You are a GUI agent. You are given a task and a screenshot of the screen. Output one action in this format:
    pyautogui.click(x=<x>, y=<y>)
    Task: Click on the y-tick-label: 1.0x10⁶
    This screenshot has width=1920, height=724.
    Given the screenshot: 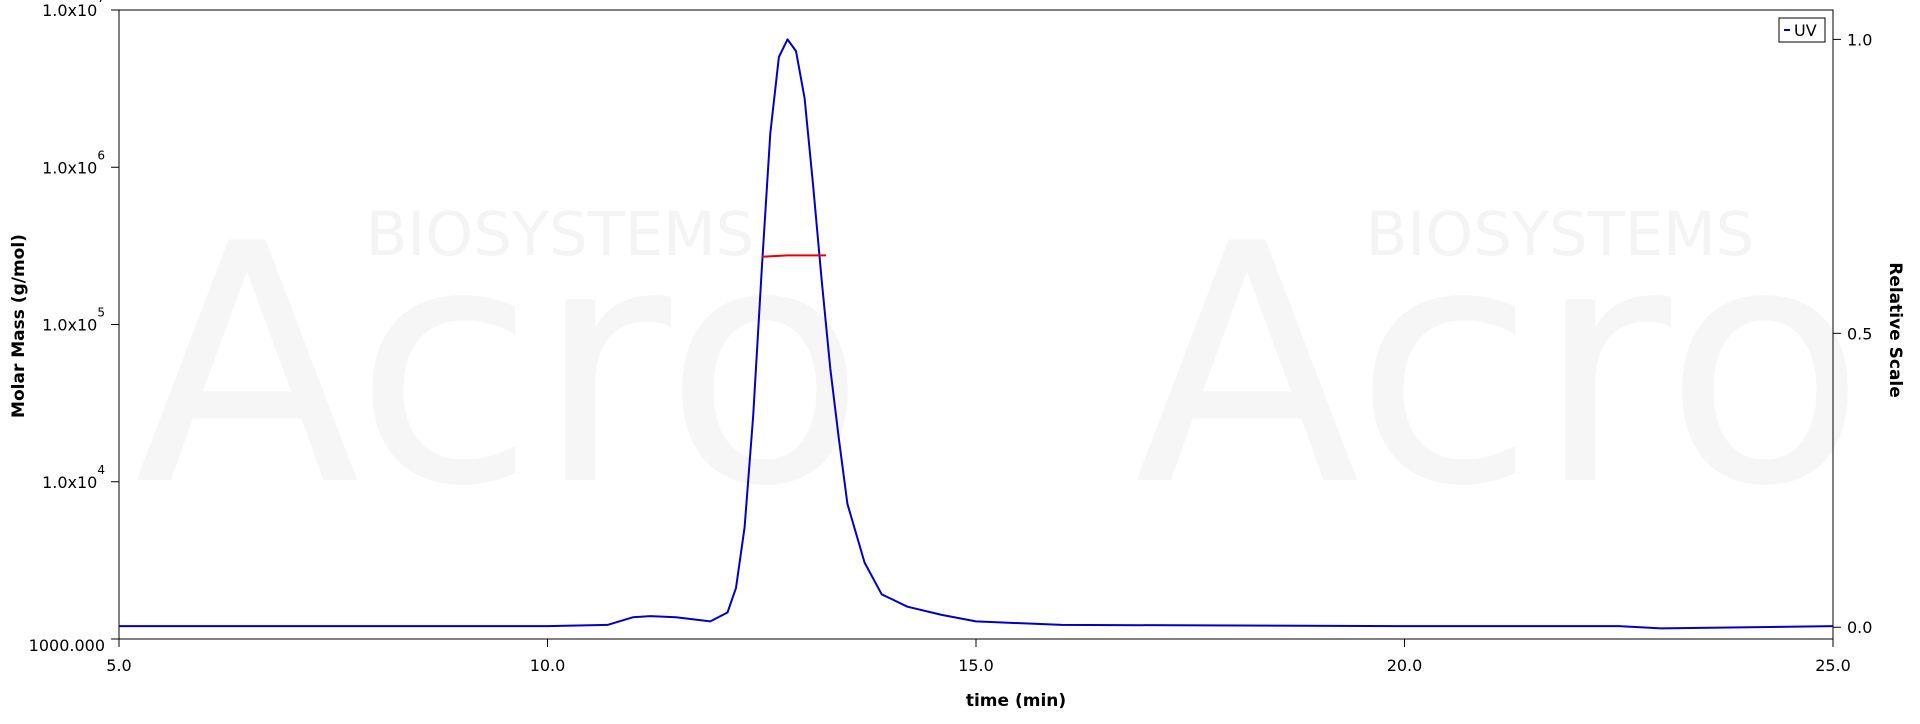 What is the action you would take?
    pyautogui.click(x=73, y=162)
    